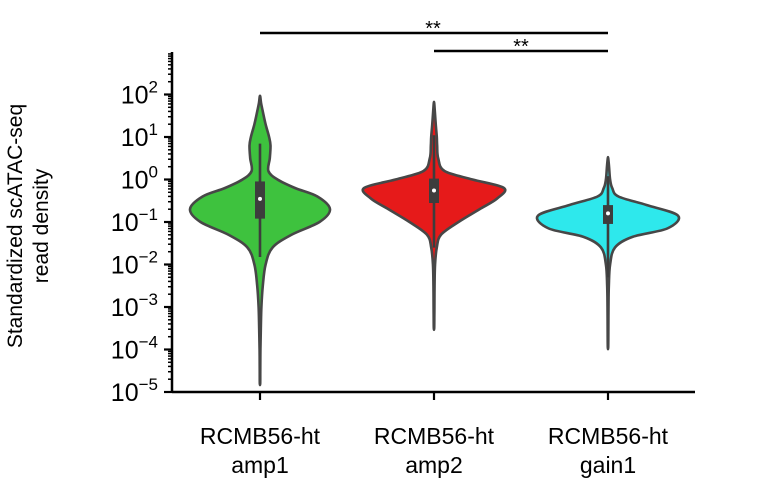  I want to click on y-tick-exponent: −1, so click(148, 214).